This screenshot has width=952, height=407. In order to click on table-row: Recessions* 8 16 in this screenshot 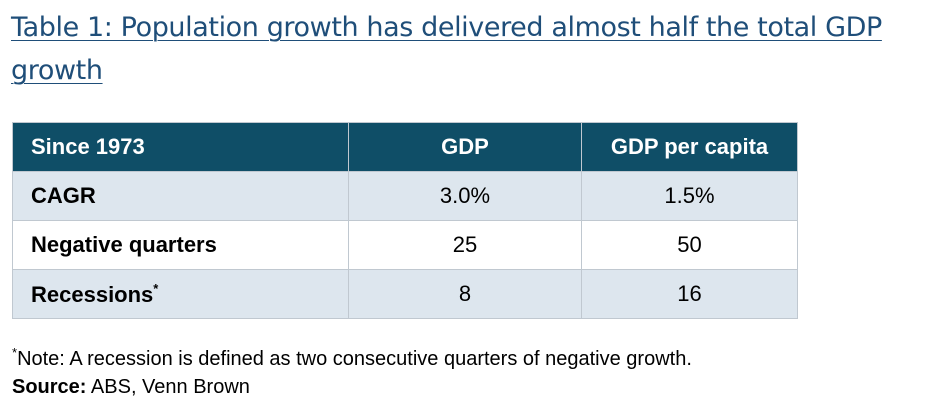, I will do `click(405, 294)`.